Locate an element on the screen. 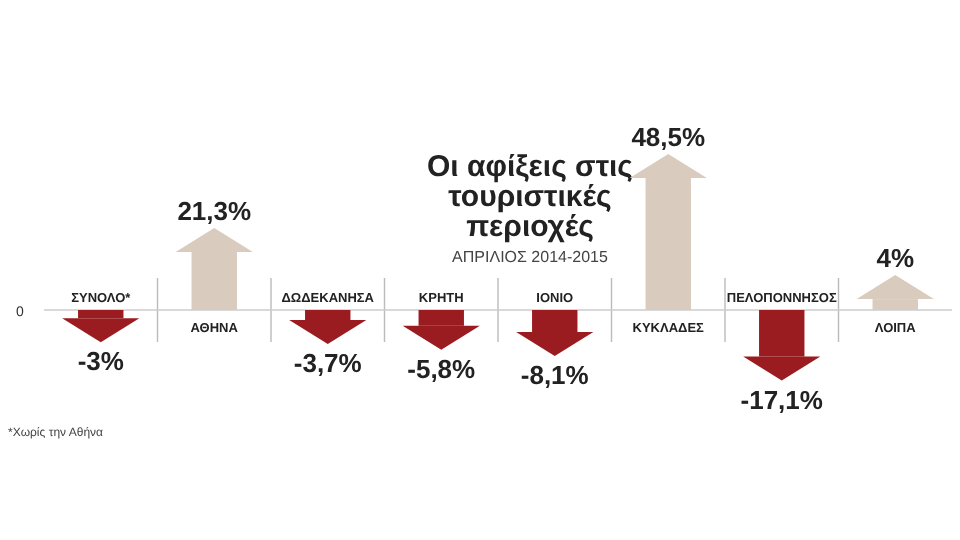 Image resolution: width=960 pixels, height=540 pixels. chart-title: Οι αφίξεις στις τουριστικές περιοχές is located at coordinates (530, 197).